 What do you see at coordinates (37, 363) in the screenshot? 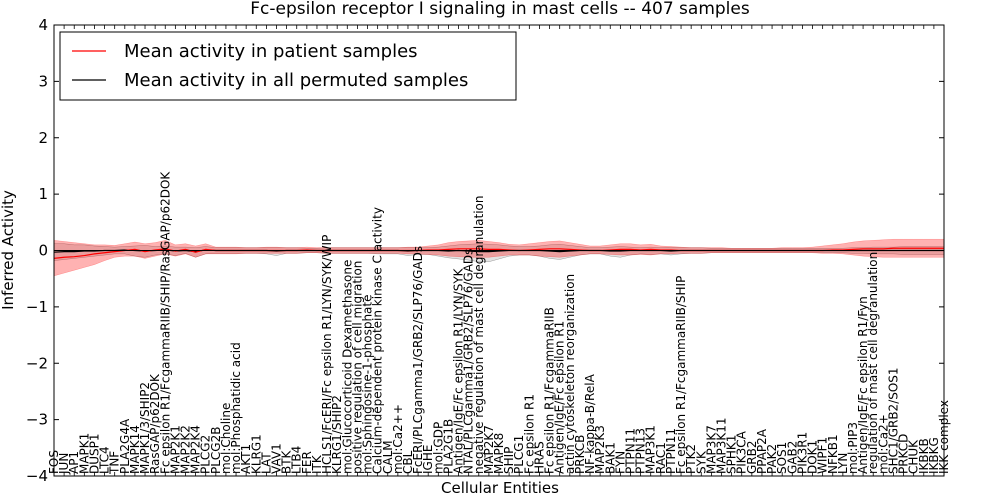
I see `y-tick-label: −2` at bounding box center [37, 363].